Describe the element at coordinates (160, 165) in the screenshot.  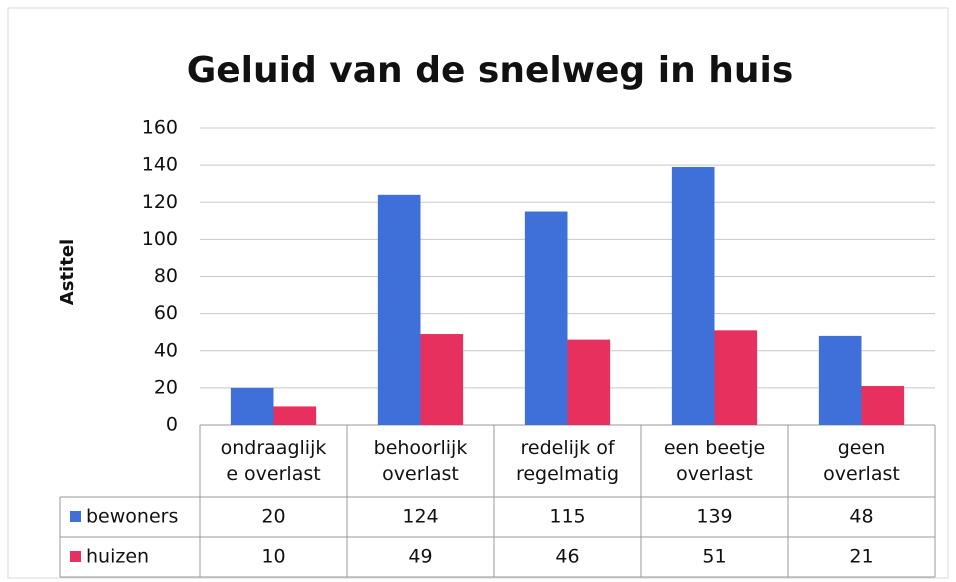
I see `y-tick-label: 140` at that location.